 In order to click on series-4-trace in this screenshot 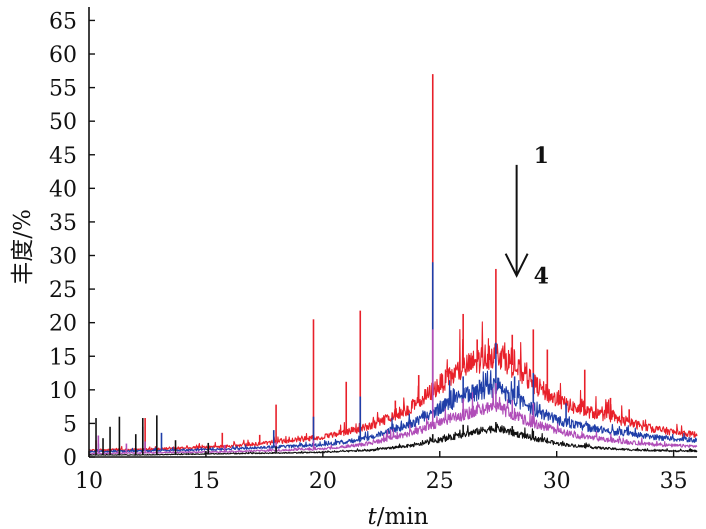, I will do `click(393, 439)`.